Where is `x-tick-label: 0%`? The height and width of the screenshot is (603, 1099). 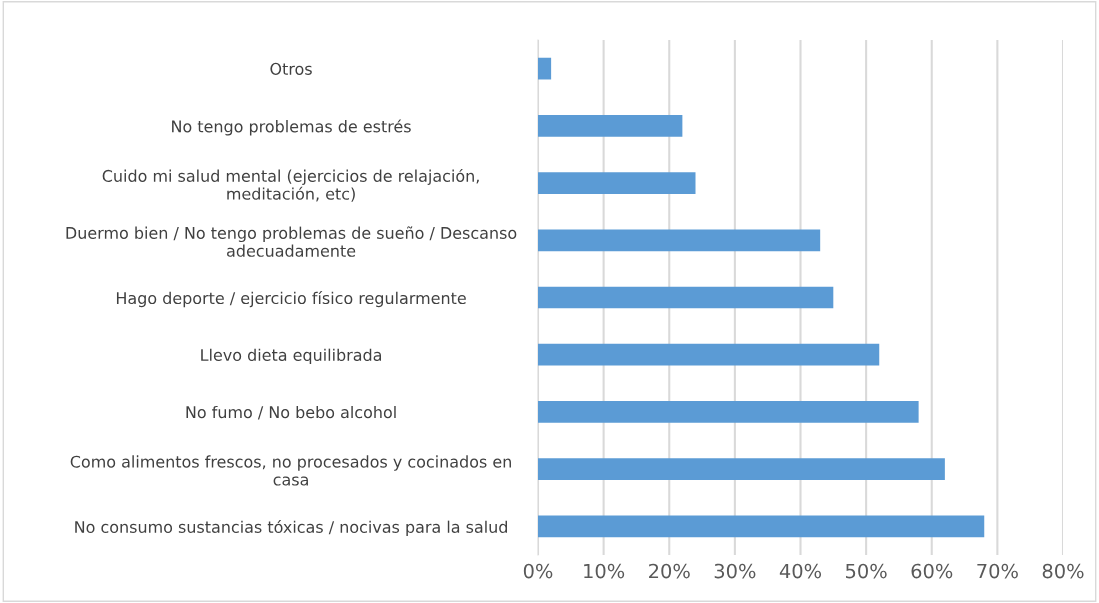
x-tick-label: 0% is located at coordinates (538, 571).